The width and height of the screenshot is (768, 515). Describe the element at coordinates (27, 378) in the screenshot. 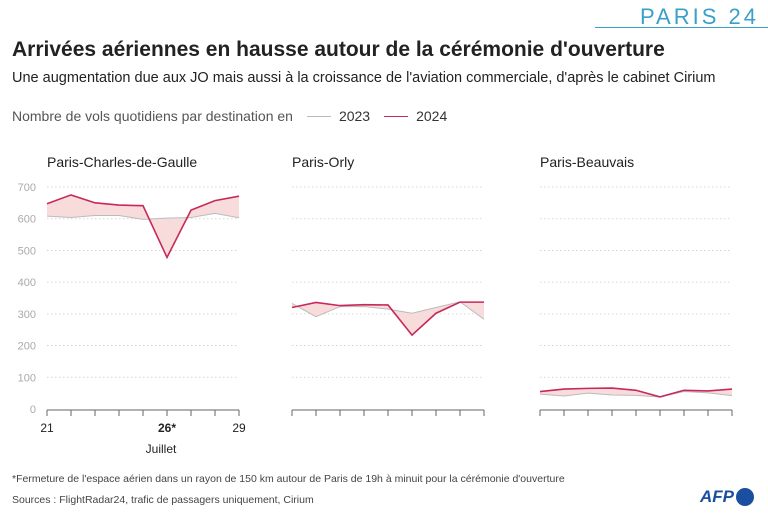

I see `y-tick-label: 100` at that location.